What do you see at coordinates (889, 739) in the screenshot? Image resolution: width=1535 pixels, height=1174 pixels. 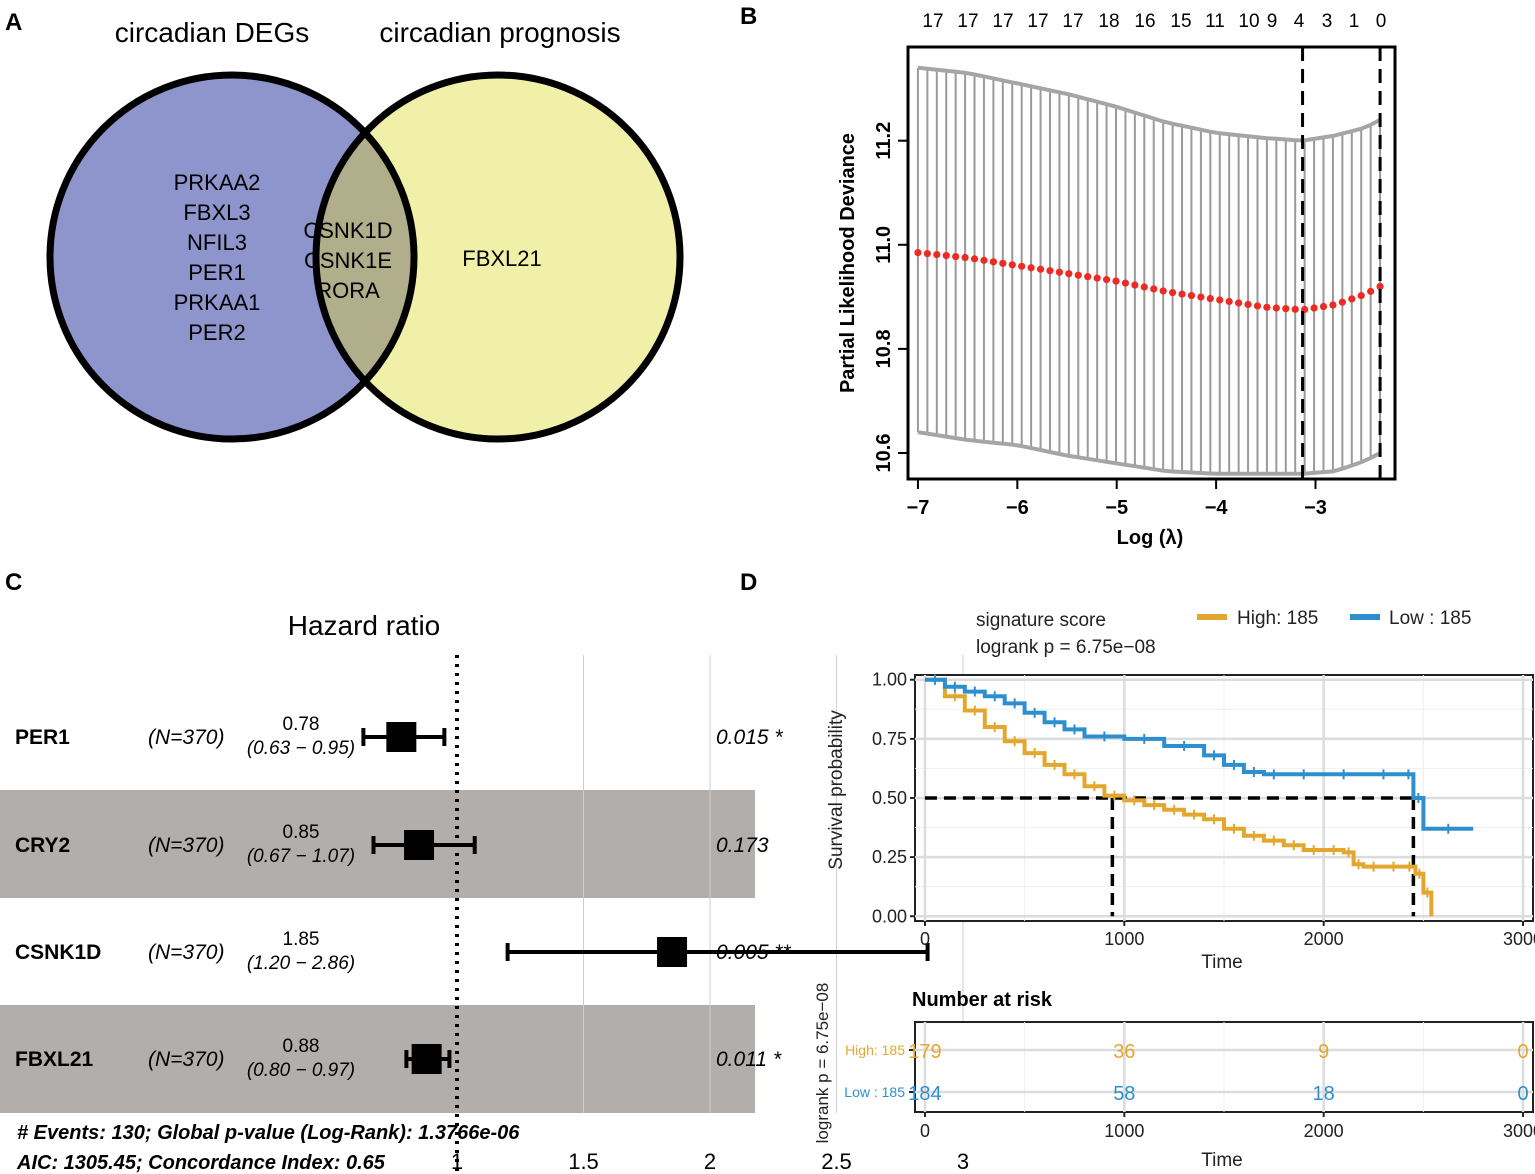 I see `km-y-tick-label: 0.75` at bounding box center [889, 739].